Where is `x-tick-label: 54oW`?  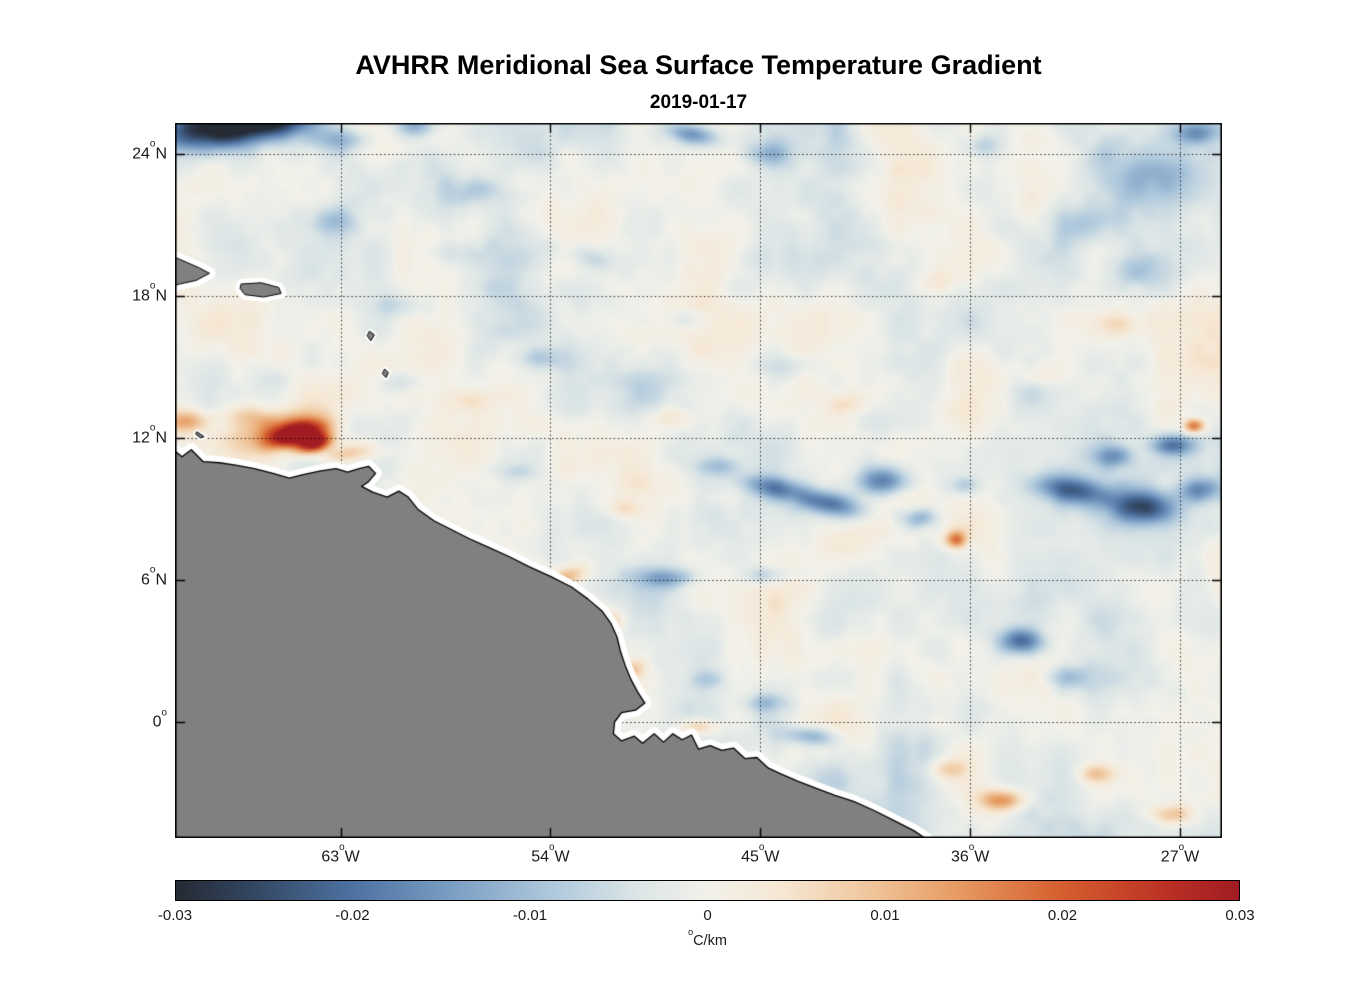
x-tick-label: 54oW is located at coordinates (550, 854).